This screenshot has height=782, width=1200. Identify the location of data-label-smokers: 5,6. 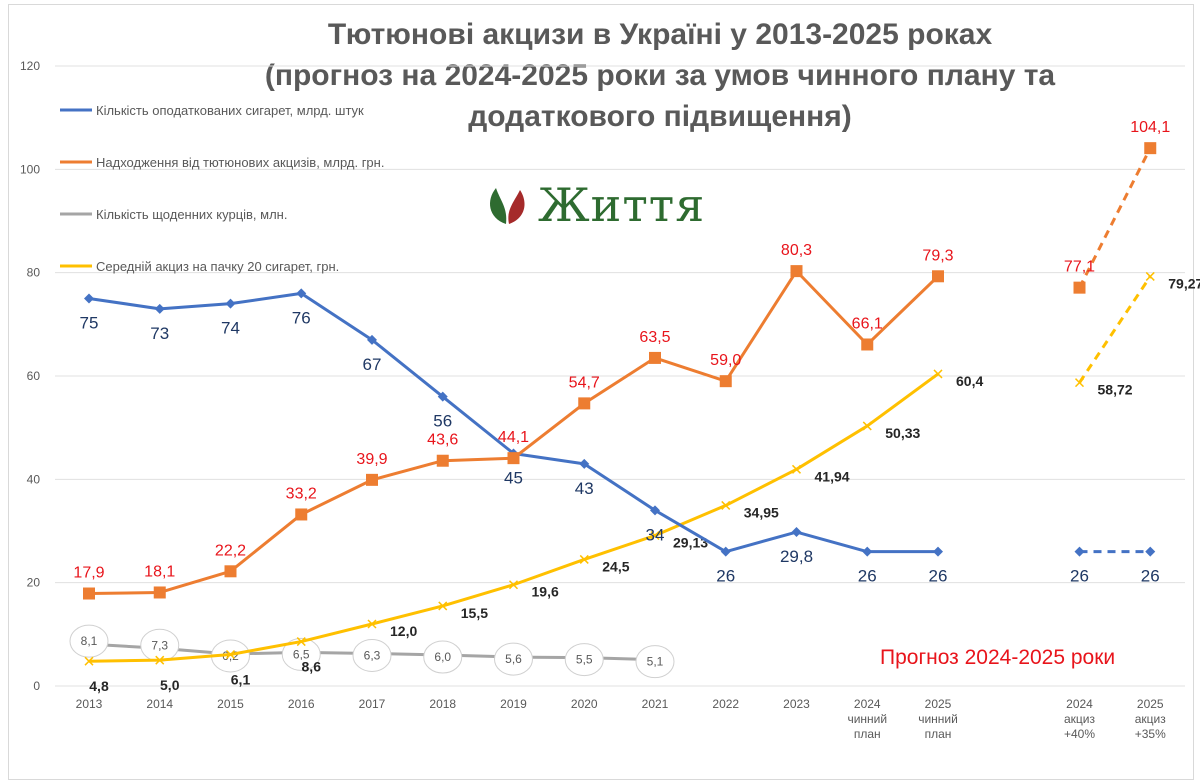
(513, 659).